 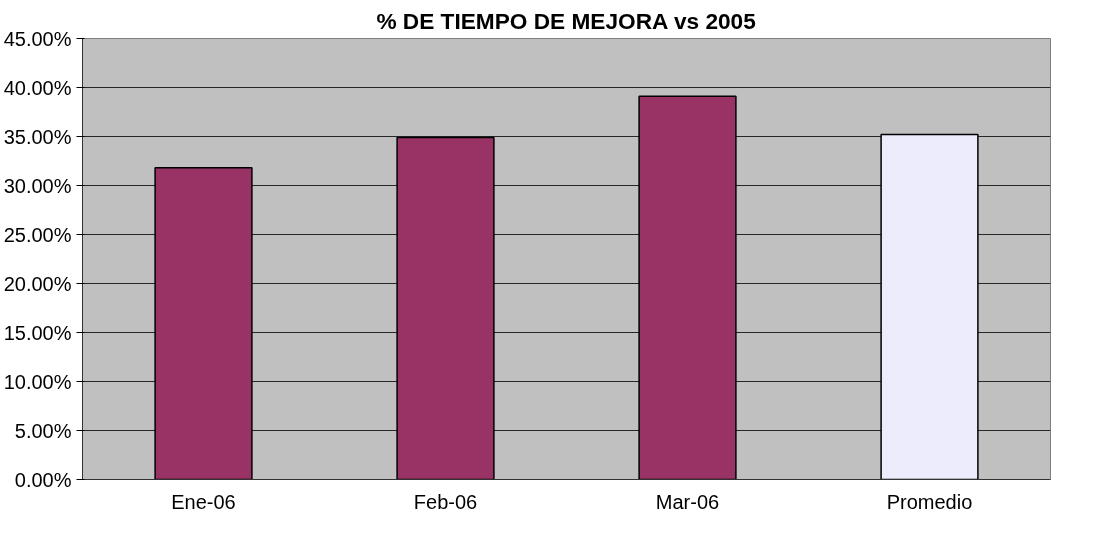 I want to click on x-tick-label: Ene-06, so click(x=203, y=501).